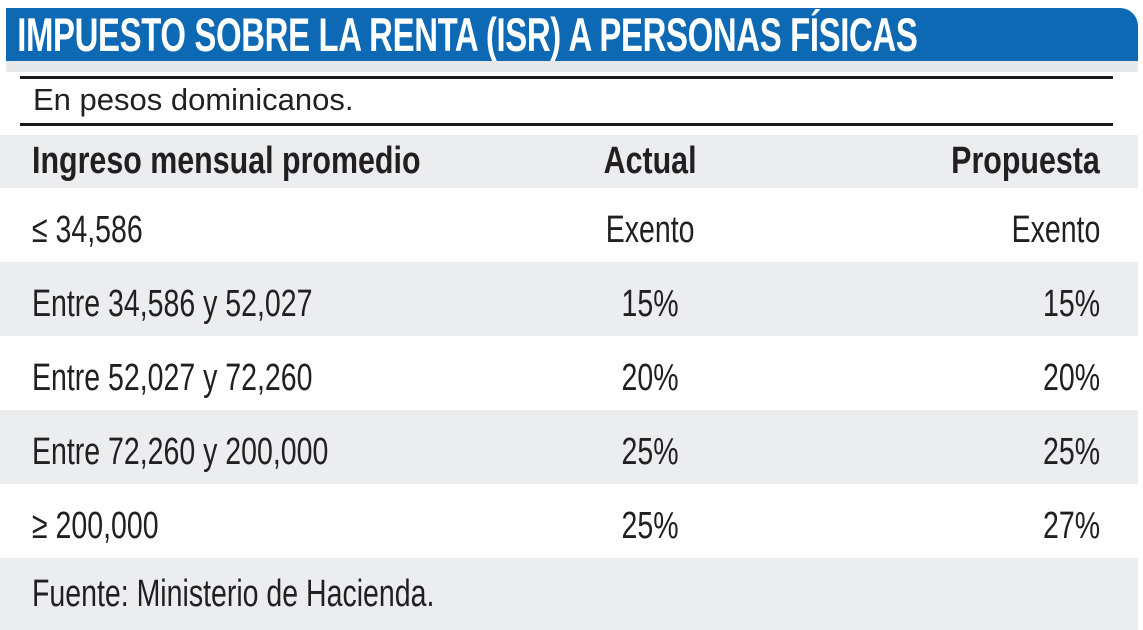 The height and width of the screenshot is (630, 1143). What do you see at coordinates (650, 377) in the screenshot?
I see `cell-actual: 20%` at bounding box center [650, 377].